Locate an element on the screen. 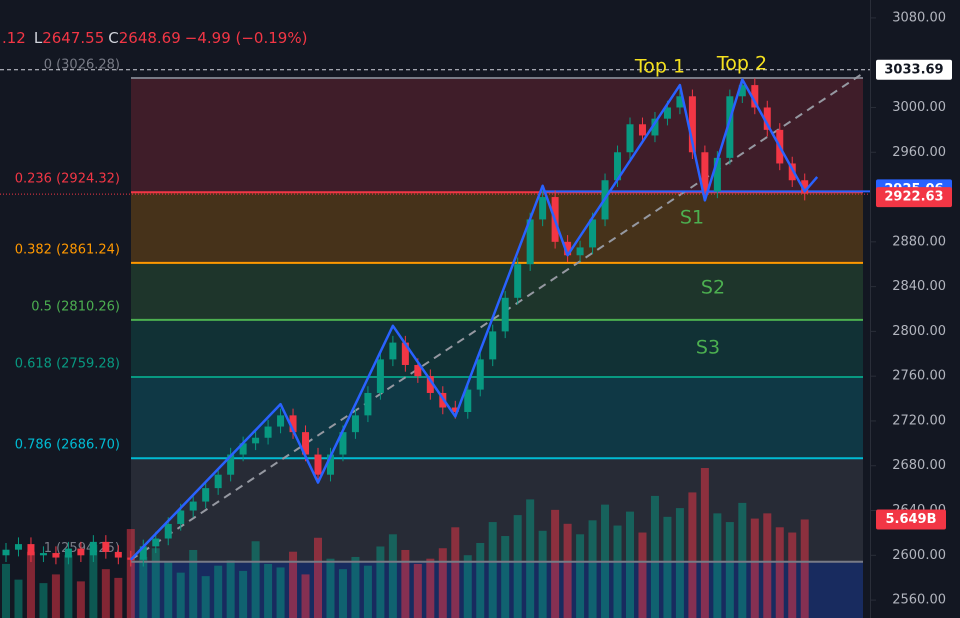 The image size is (960, 618). fib-label: 0.236 (2924.32) is located at coordinates (67, 179).